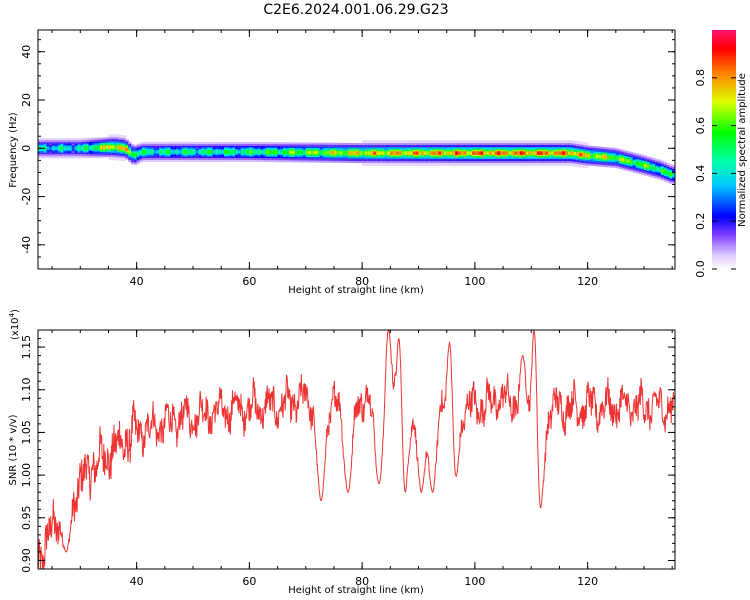 Image resolution: width=750 pixels, height=600 pixels. Describe the element at coordinates (587, 281) in the screenshot. I see `spectrogram-x-tick-label: 120` at that location.